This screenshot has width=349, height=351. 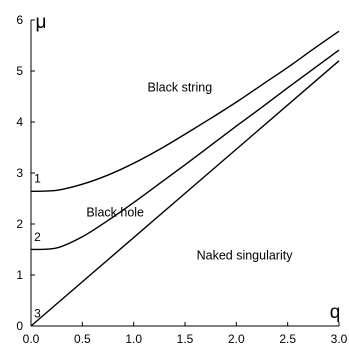 I want to click on x-tick-label: 2.0, so click(x=236, y=339).